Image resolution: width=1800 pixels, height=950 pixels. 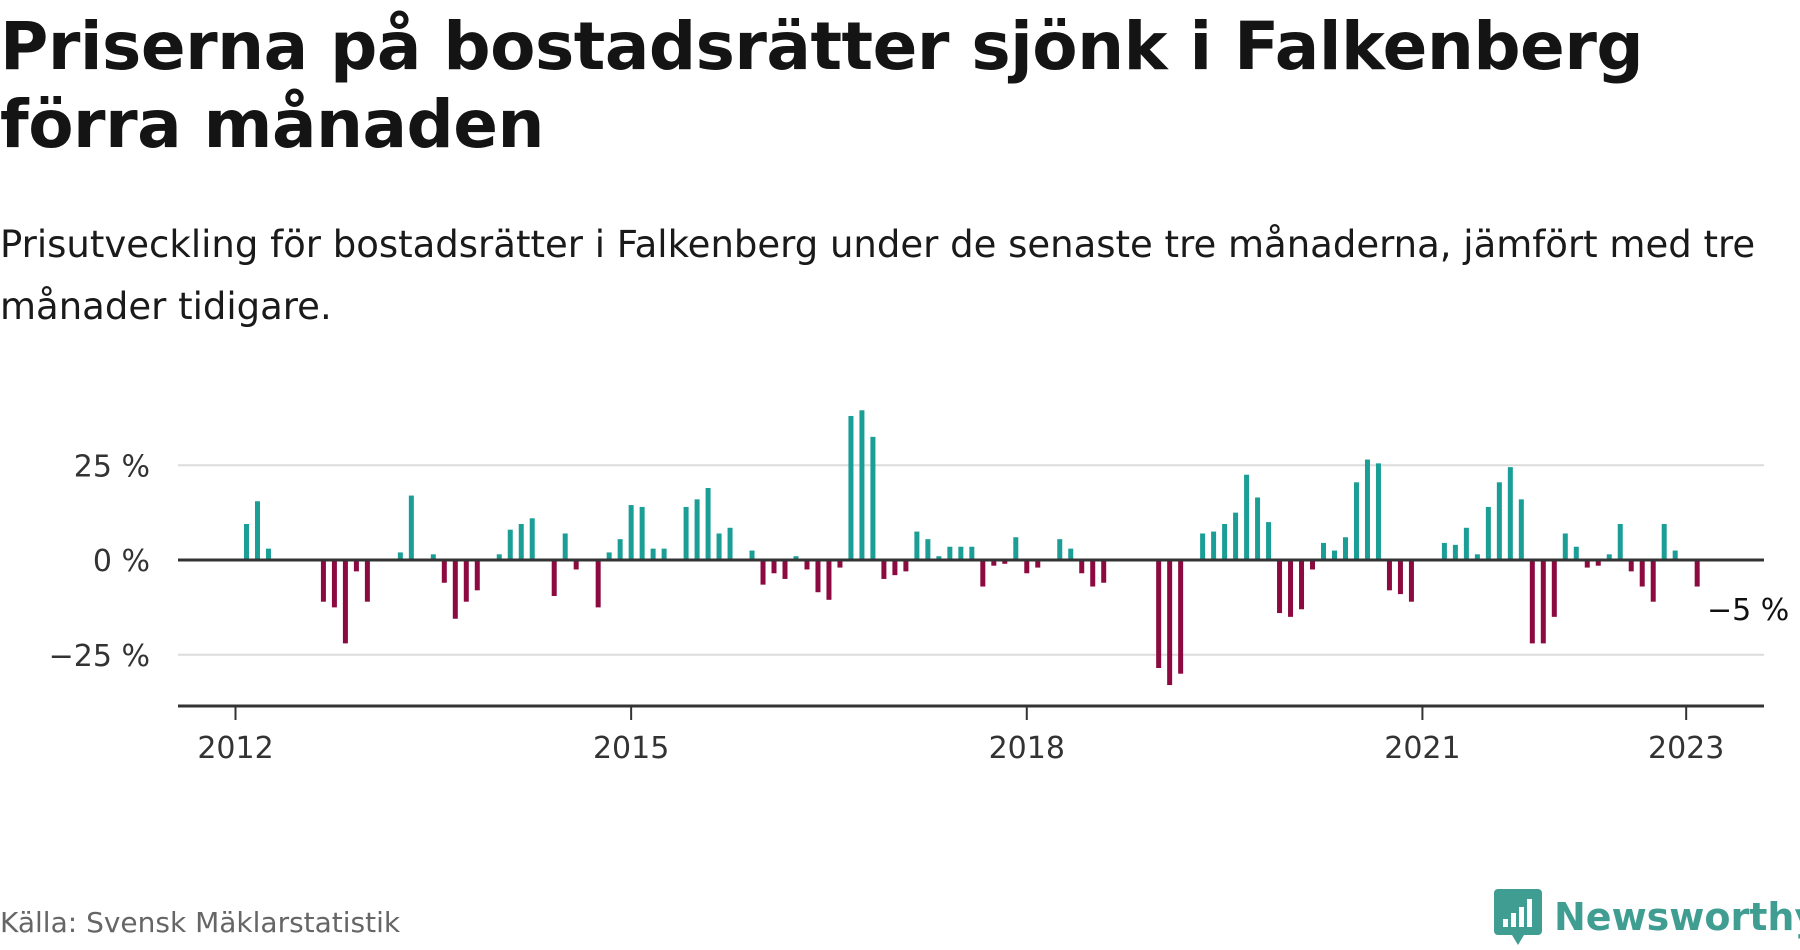 What do you see at coordinates (99, 656) in the screenshot?
I see `y-tick-label: −25 %` at bounding box center [99, 656].